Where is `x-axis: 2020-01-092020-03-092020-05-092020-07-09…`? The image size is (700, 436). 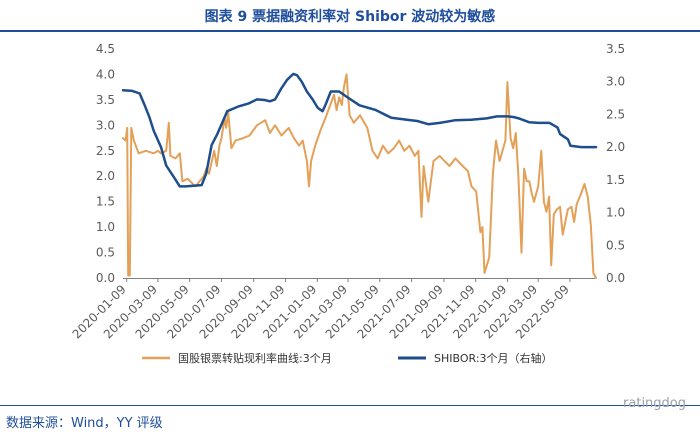
x-axis: 2020-01-092020-03-092020-05-092020-07-09… is located at coordinates (333, 309).